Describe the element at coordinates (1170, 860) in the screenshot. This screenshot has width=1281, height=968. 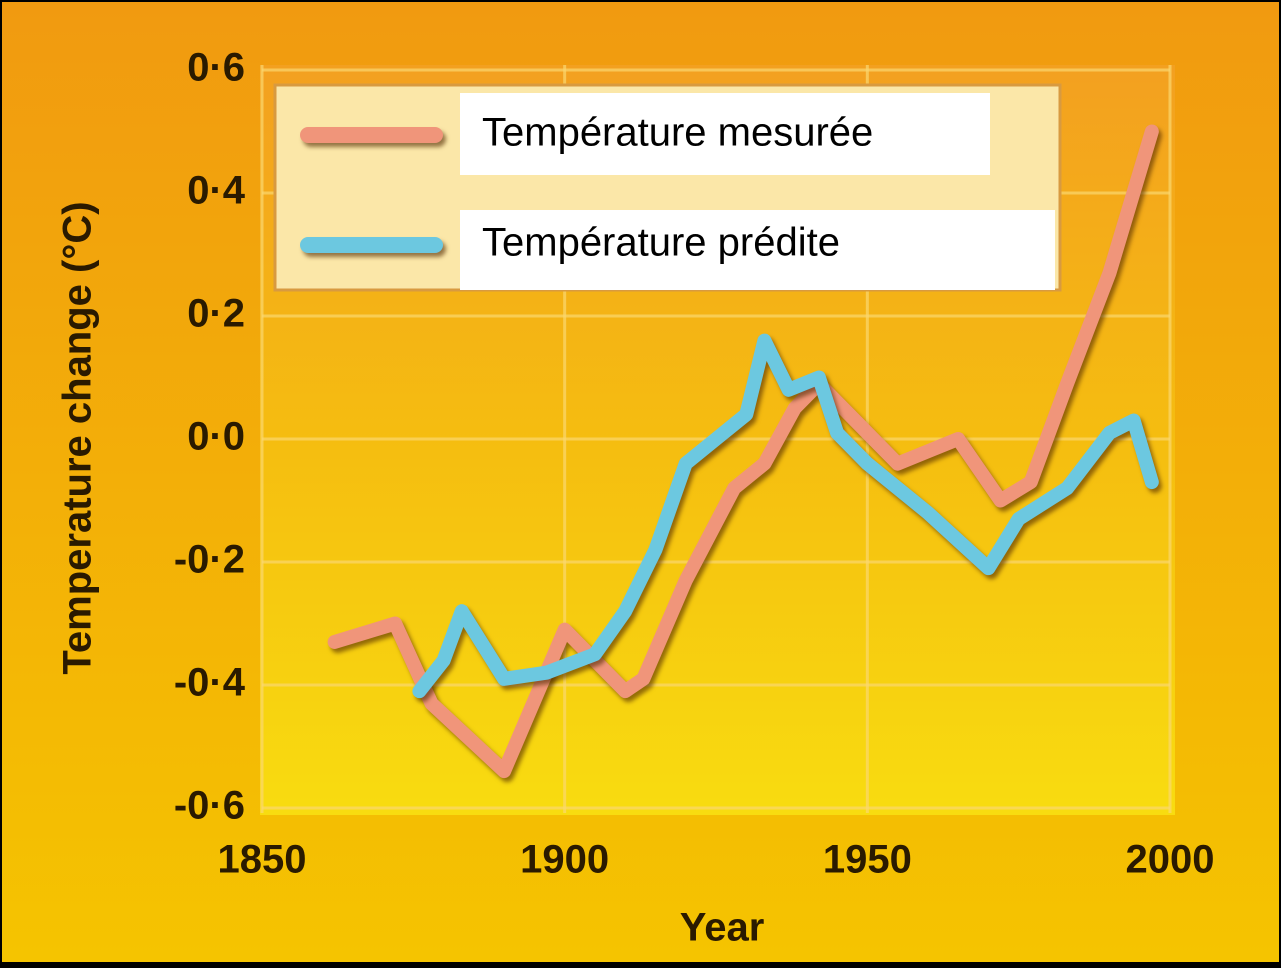
I see `x-tick-label: 2000` at that location.